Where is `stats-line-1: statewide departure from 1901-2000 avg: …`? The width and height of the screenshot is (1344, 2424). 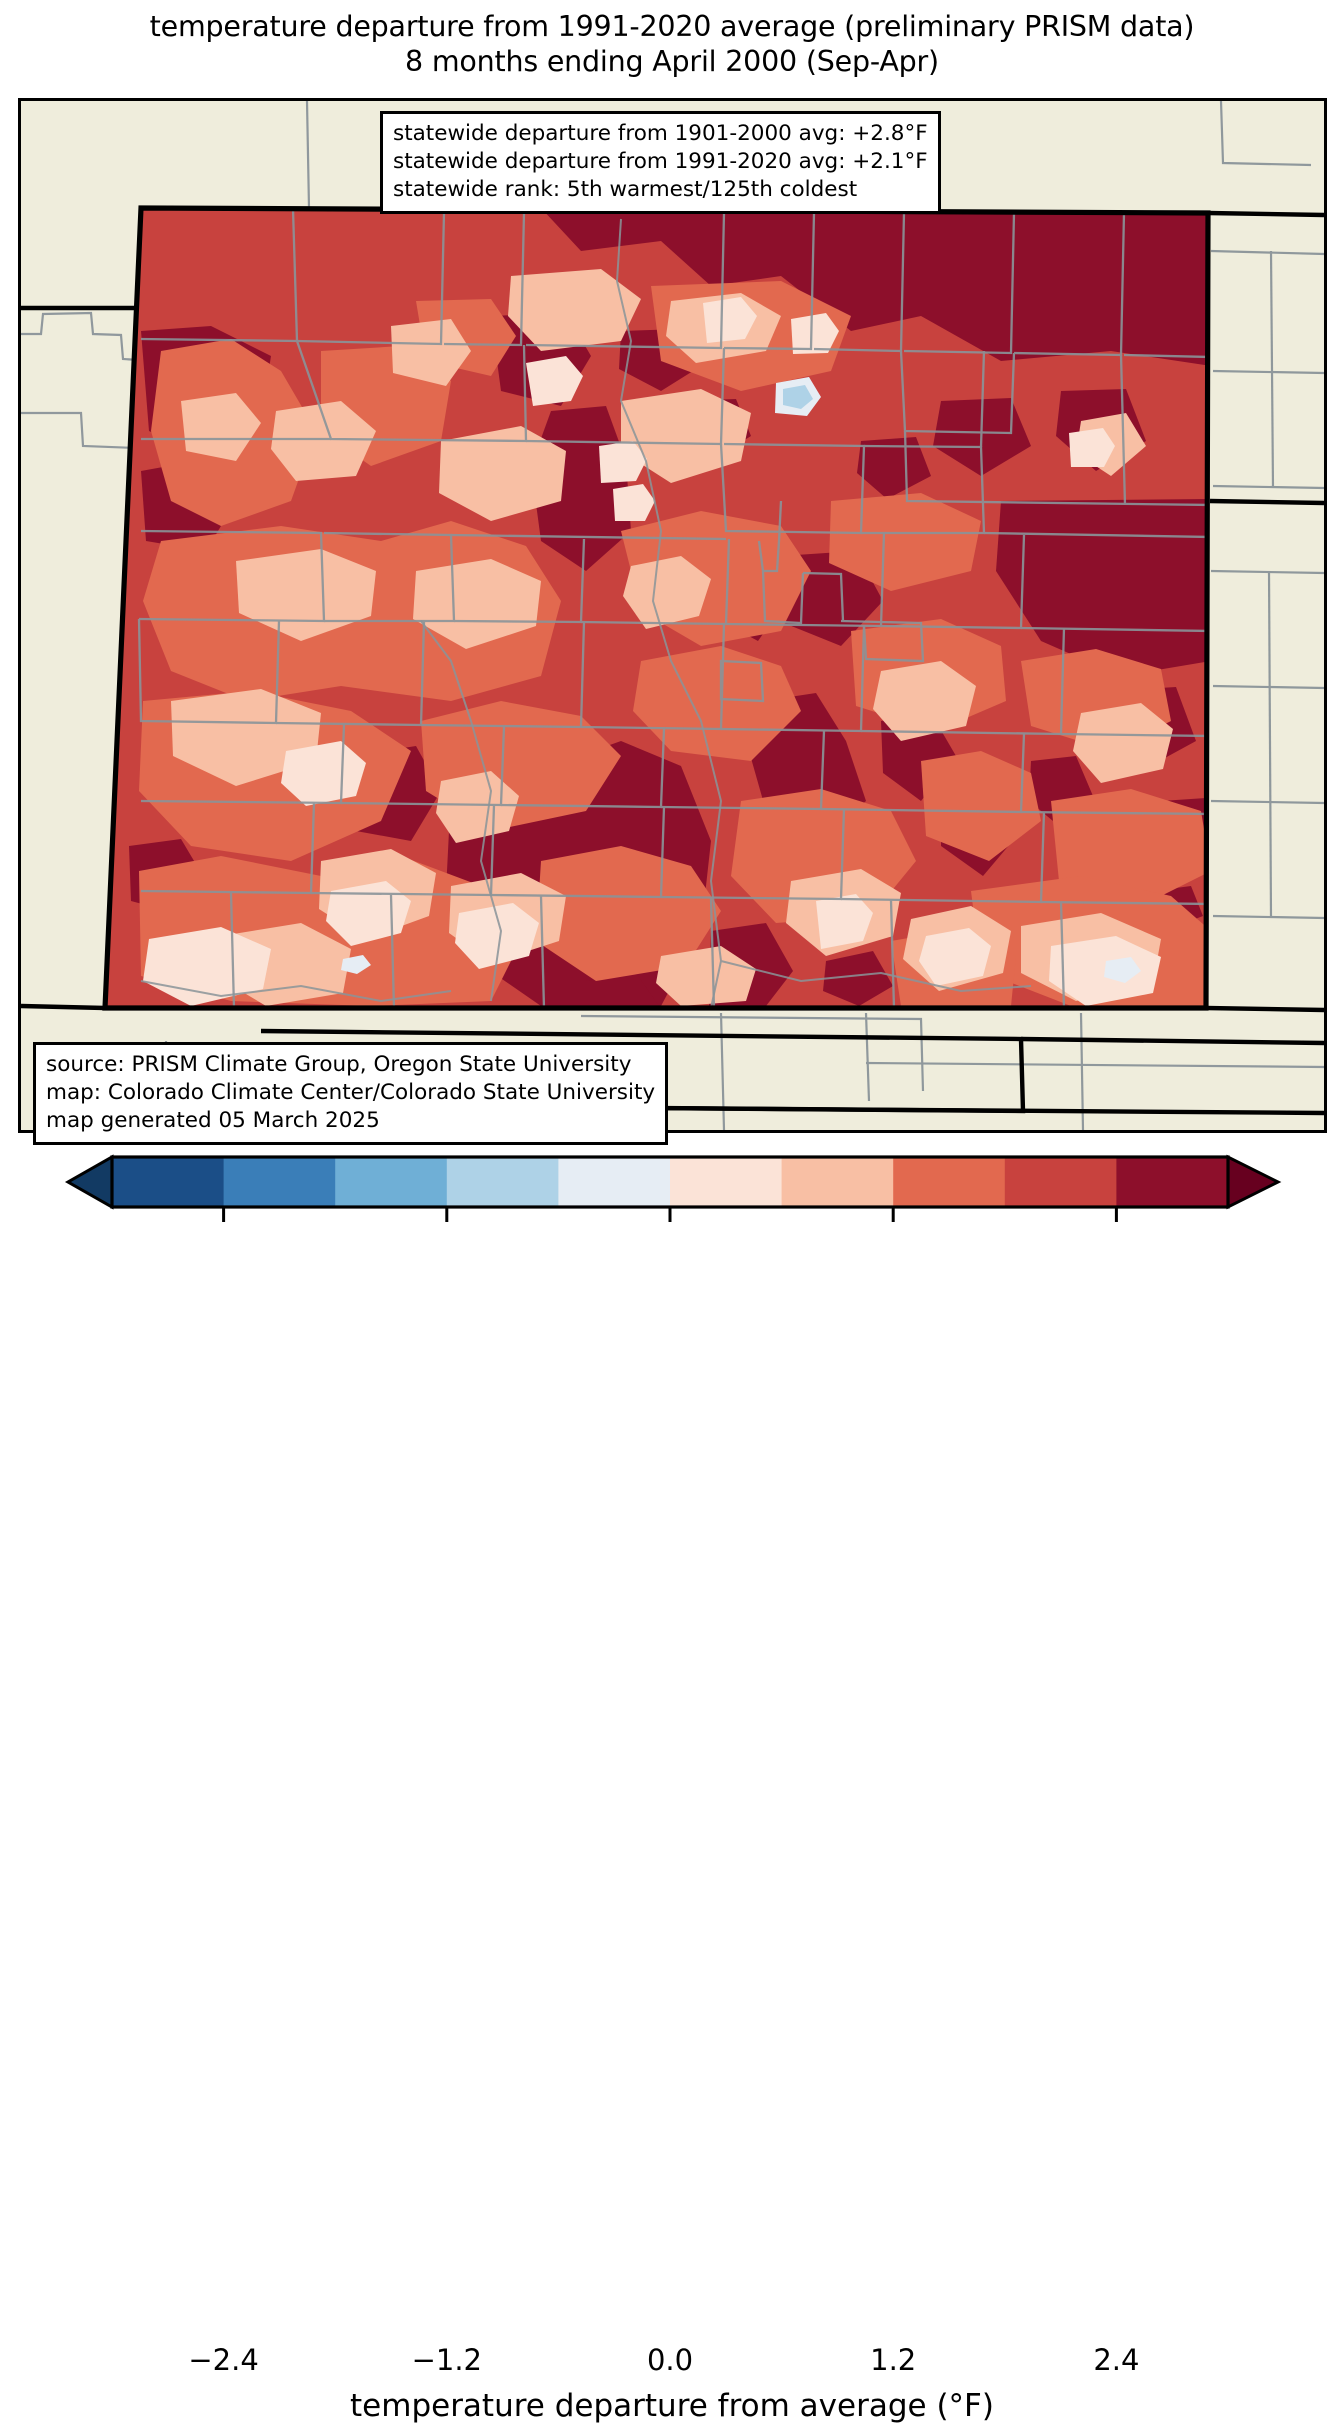 stats-line-1: statewide departure from 1901-2000 avg: … is located at coordinates (660, 133).